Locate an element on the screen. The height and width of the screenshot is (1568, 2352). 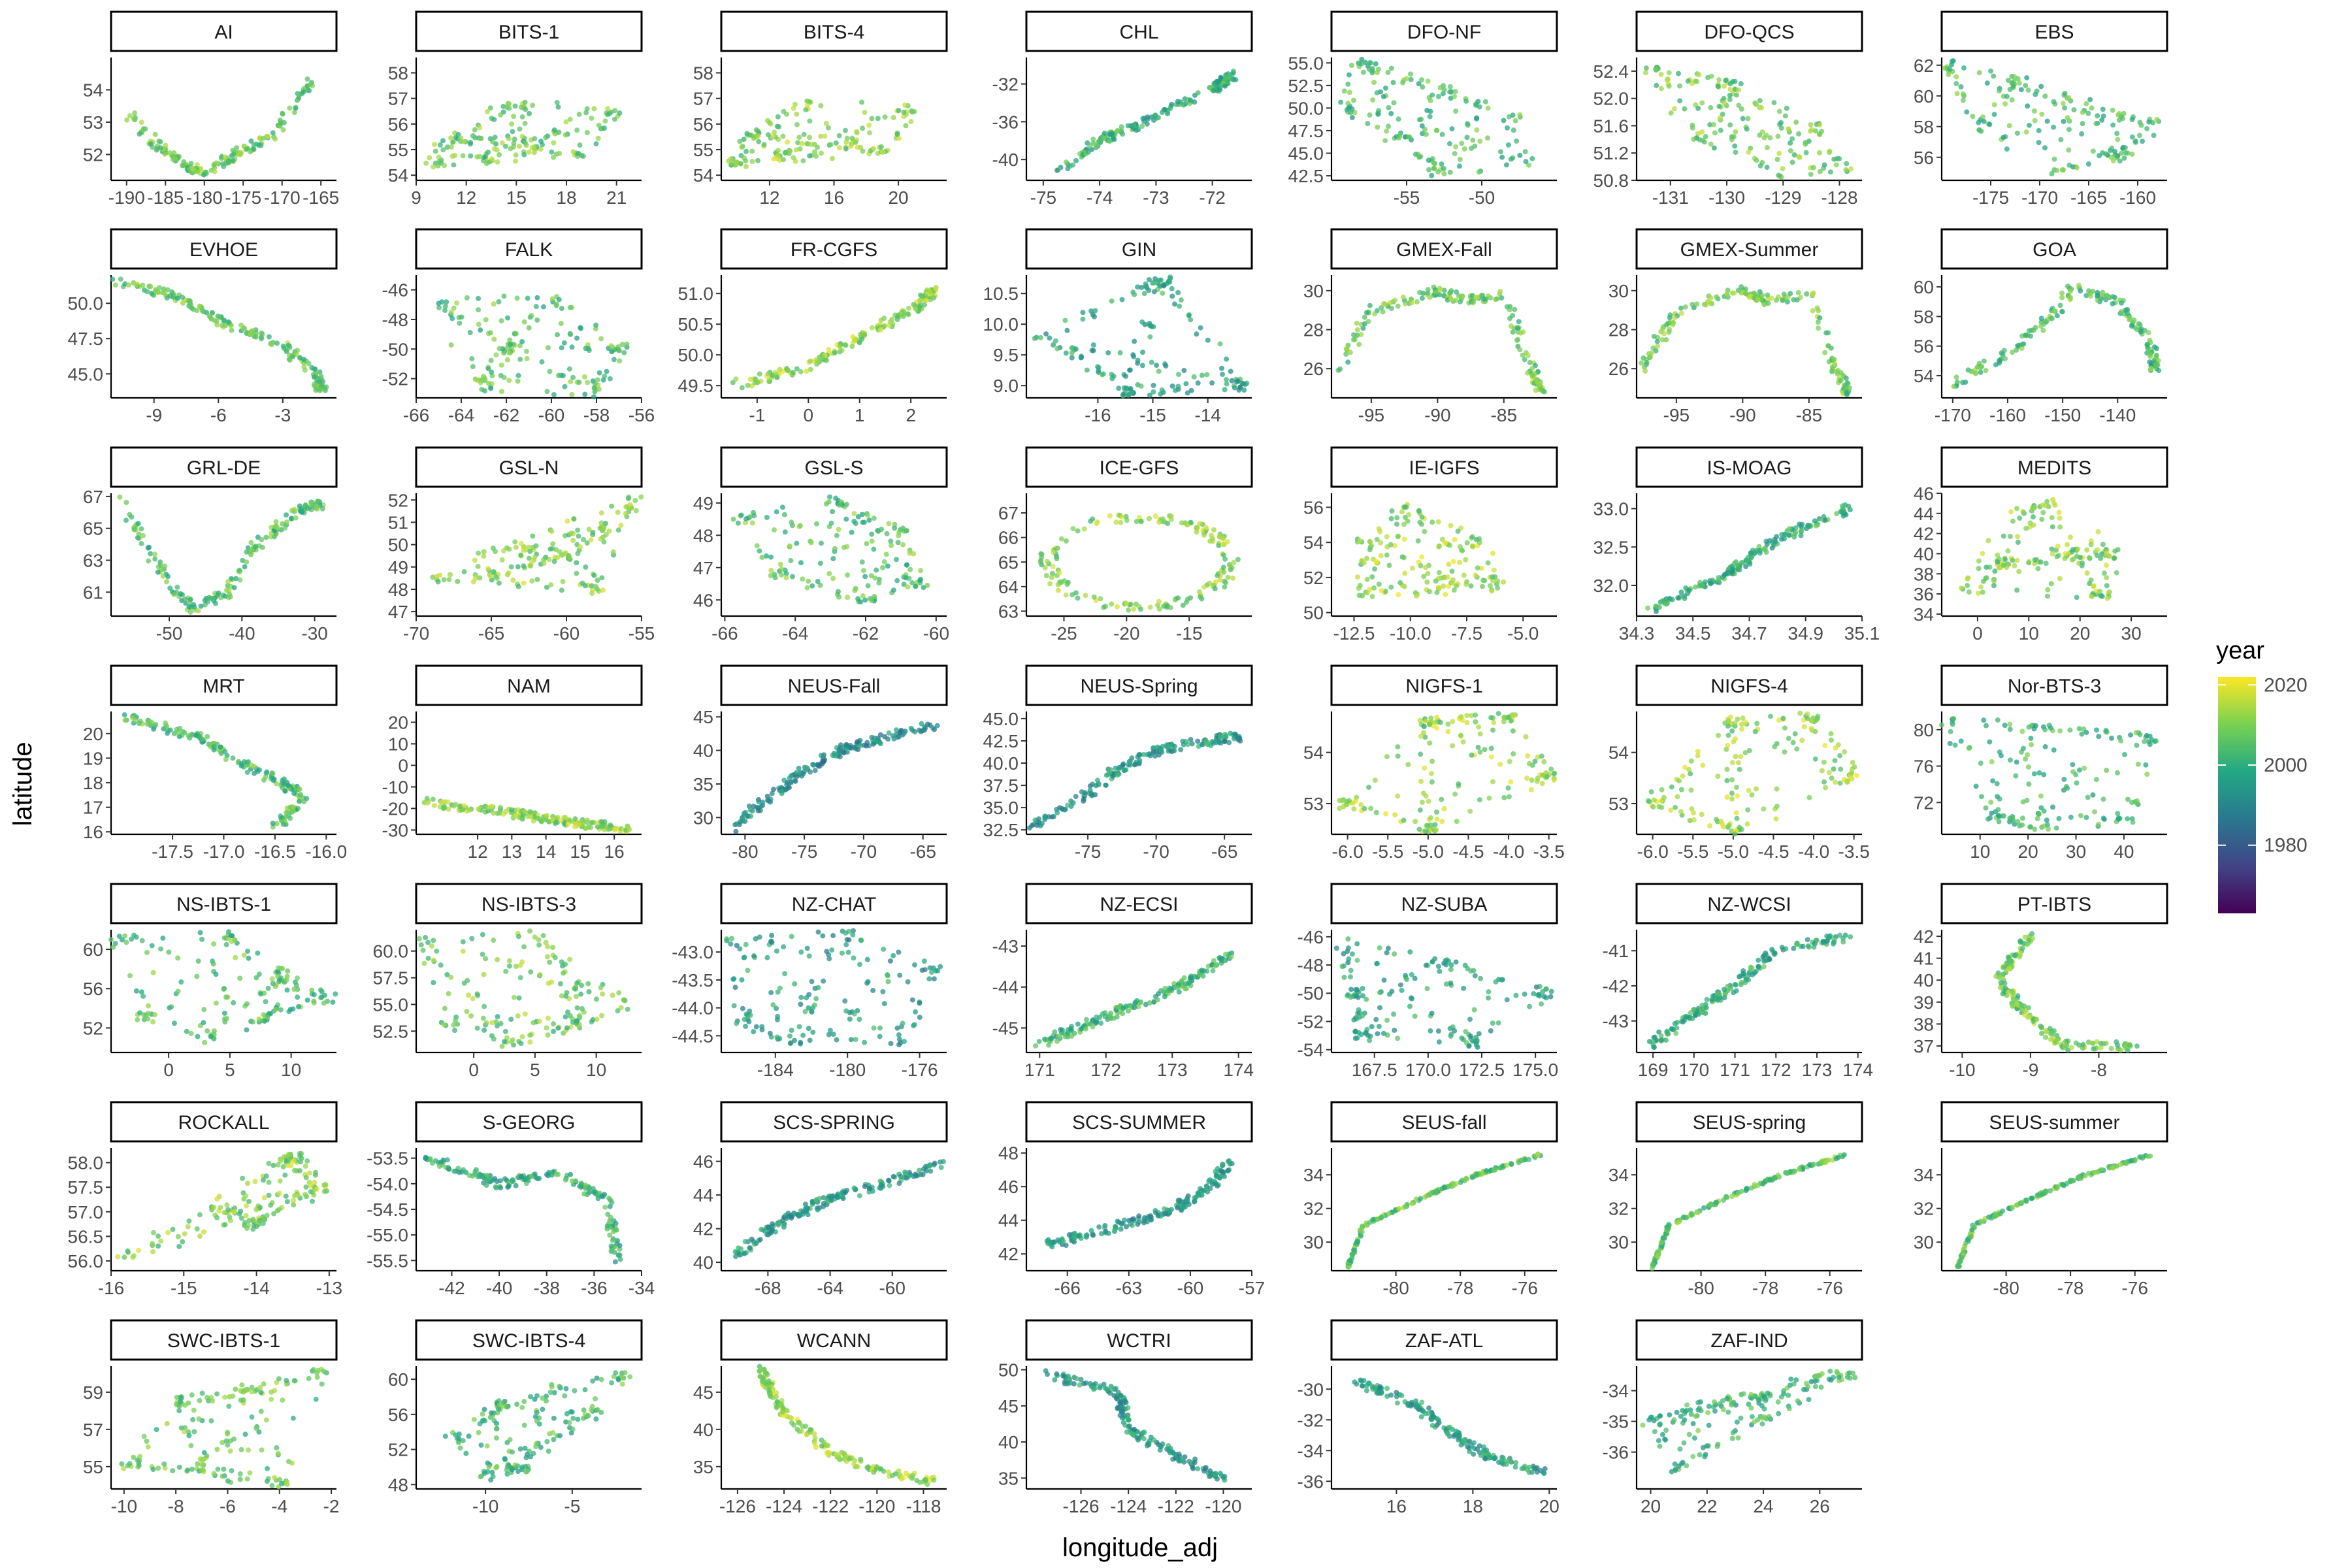
x-tick-label: 0 is located at coordinates (809, 415).